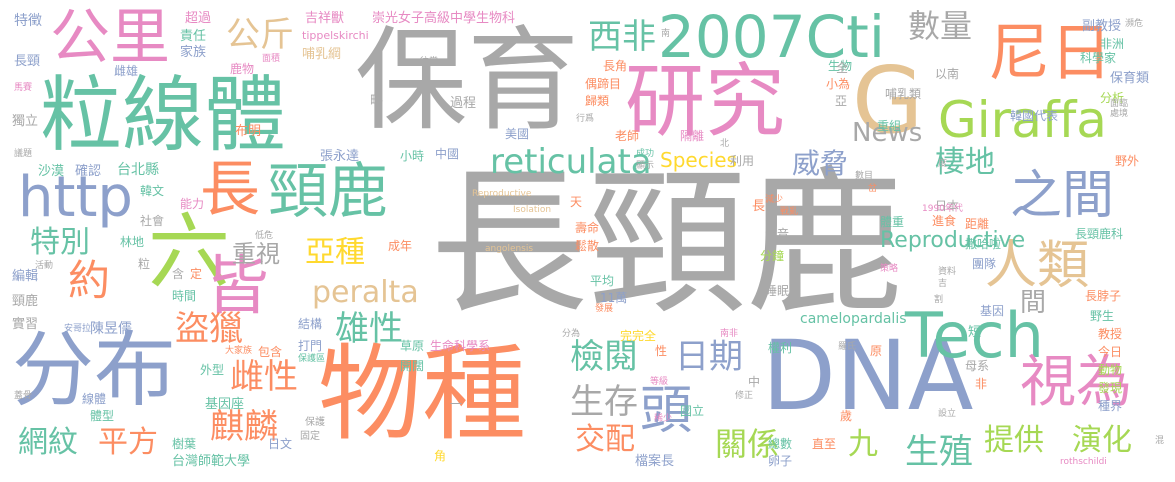 Image resolution: width=1175 pixels, height=482 pixels. I want to click on word: 美國, so click(517, 134).